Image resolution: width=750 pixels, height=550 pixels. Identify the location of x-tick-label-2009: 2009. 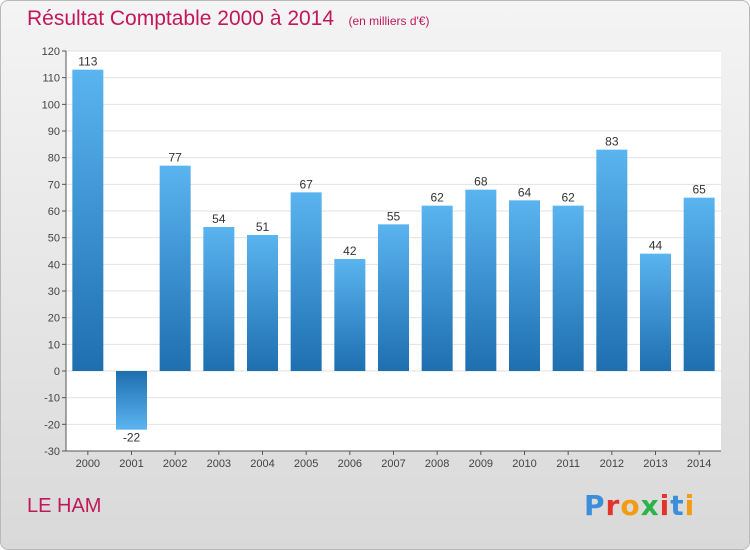
(481, 464).